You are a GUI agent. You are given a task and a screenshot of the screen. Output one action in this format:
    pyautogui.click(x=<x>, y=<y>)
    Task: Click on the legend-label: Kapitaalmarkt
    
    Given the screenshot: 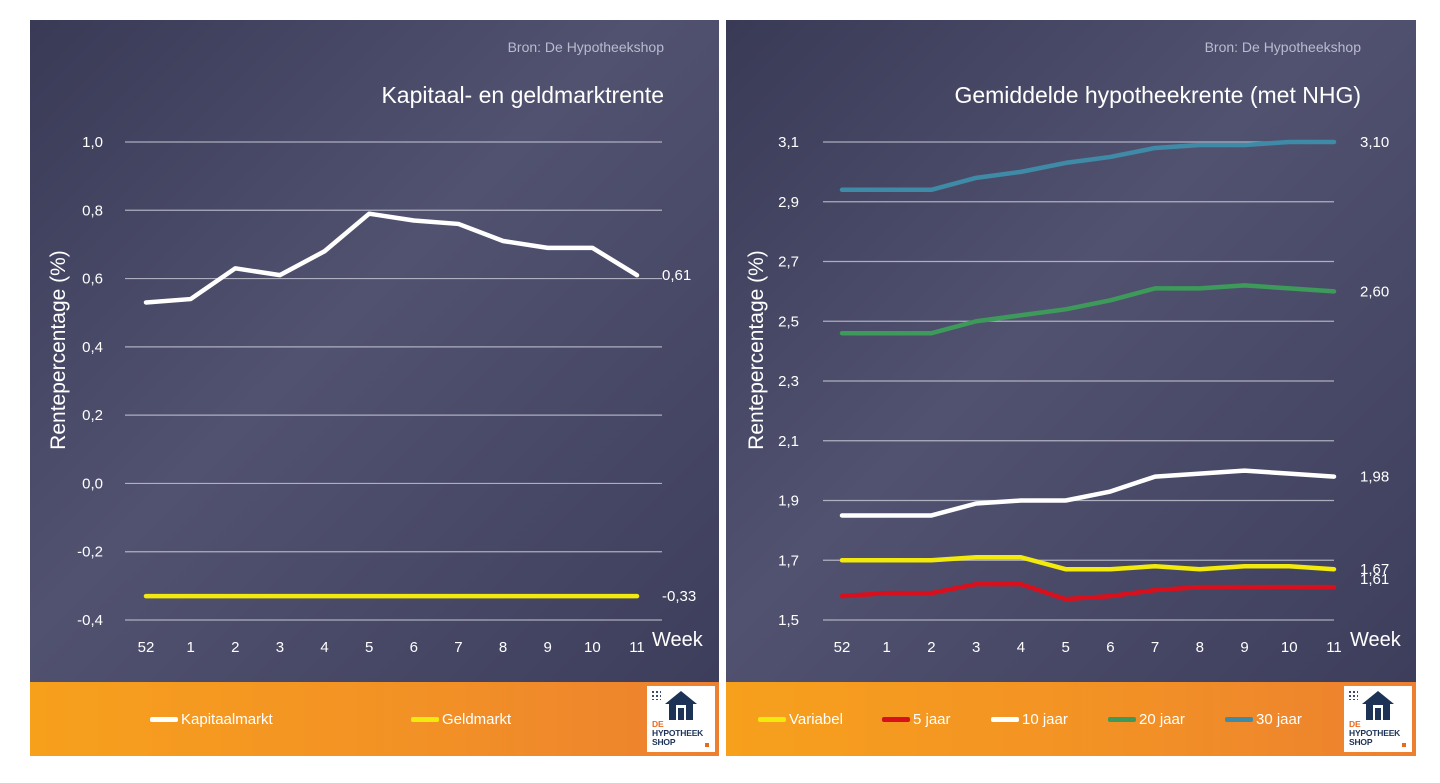 What is the action you would take?
    pyautogui.click(x=227, y=719)
    